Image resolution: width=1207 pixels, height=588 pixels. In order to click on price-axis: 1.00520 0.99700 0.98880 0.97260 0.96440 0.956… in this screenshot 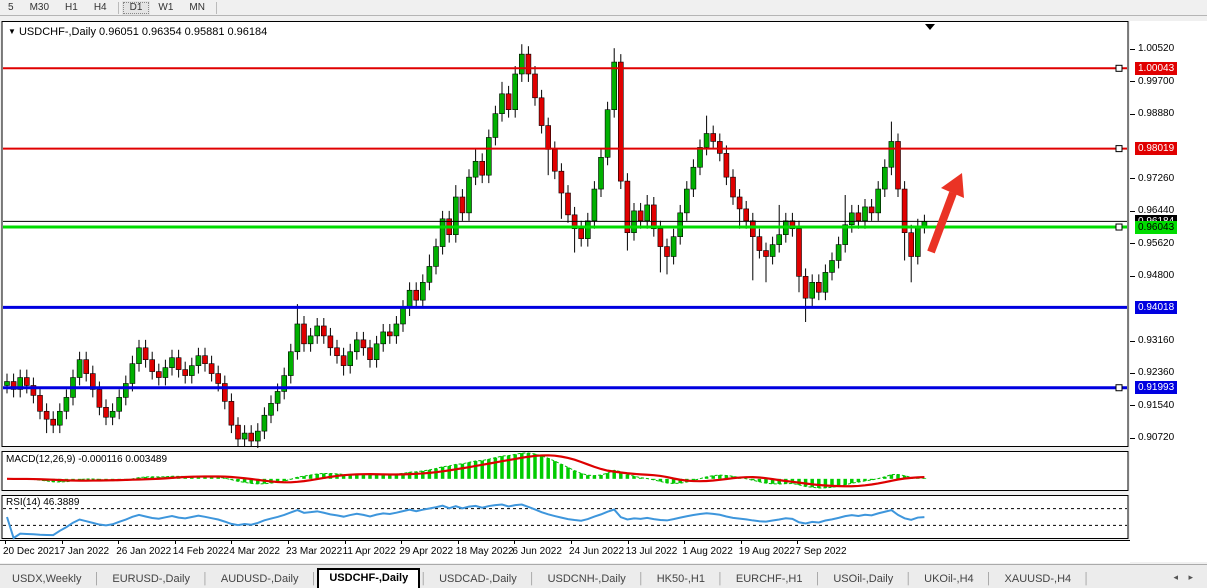, I will do `click(1168, 291)`.